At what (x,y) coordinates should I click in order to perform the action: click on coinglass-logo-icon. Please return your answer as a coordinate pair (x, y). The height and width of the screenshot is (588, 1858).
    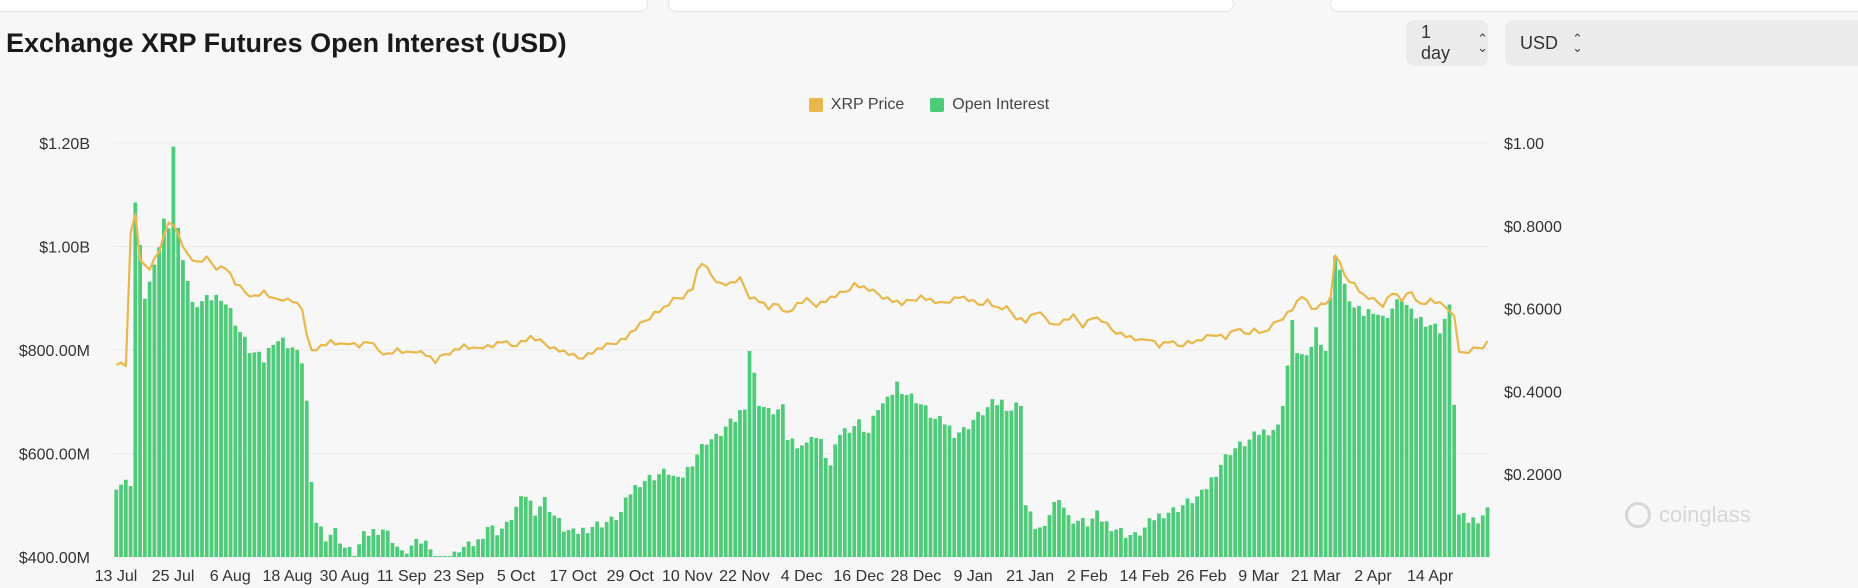
    Looking at the image, I should click on (1638, 515).